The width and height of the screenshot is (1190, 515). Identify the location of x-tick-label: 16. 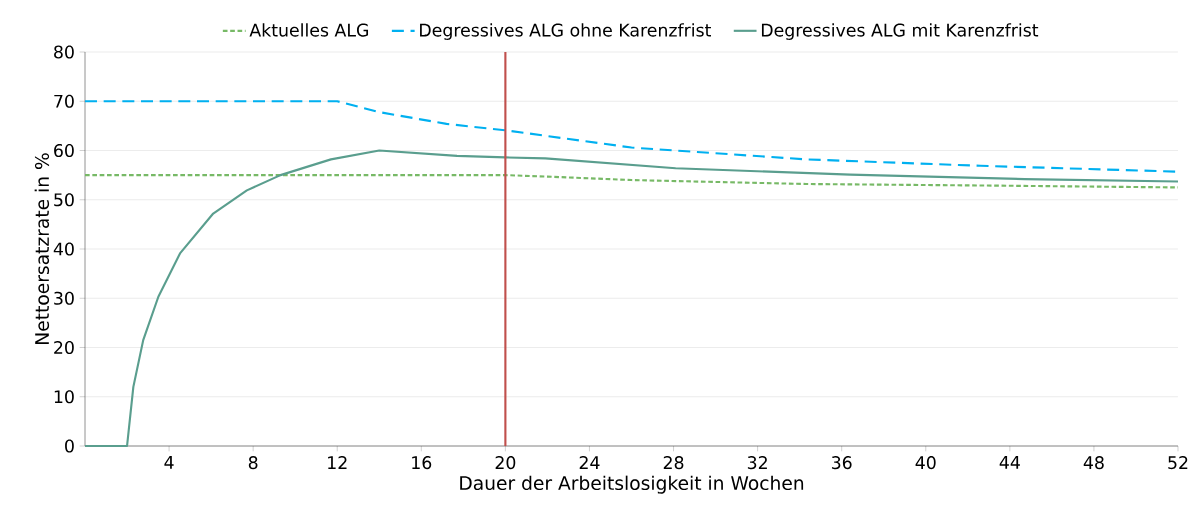
(422, 463).